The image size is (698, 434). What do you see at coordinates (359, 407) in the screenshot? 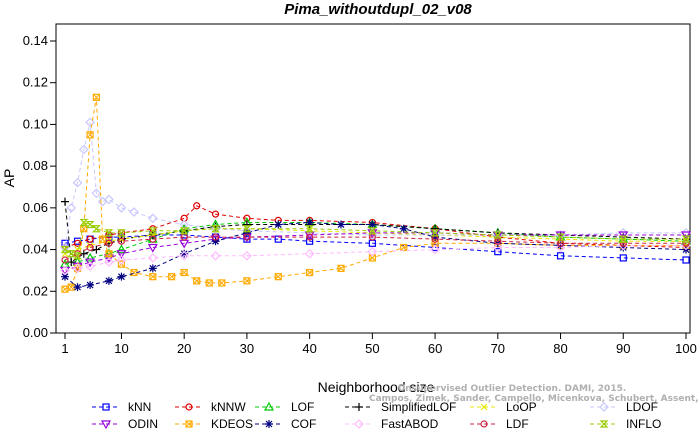
I see `legend-marker-simplifiedlof` at bounding box center [359, 407].